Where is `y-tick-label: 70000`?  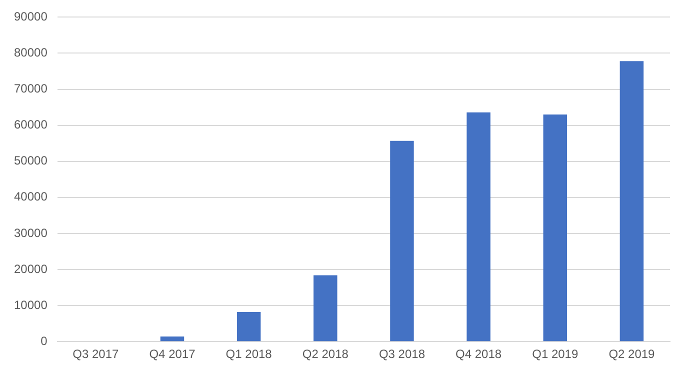
y-tick-label: 70000 is located at coordinates (31, 89).